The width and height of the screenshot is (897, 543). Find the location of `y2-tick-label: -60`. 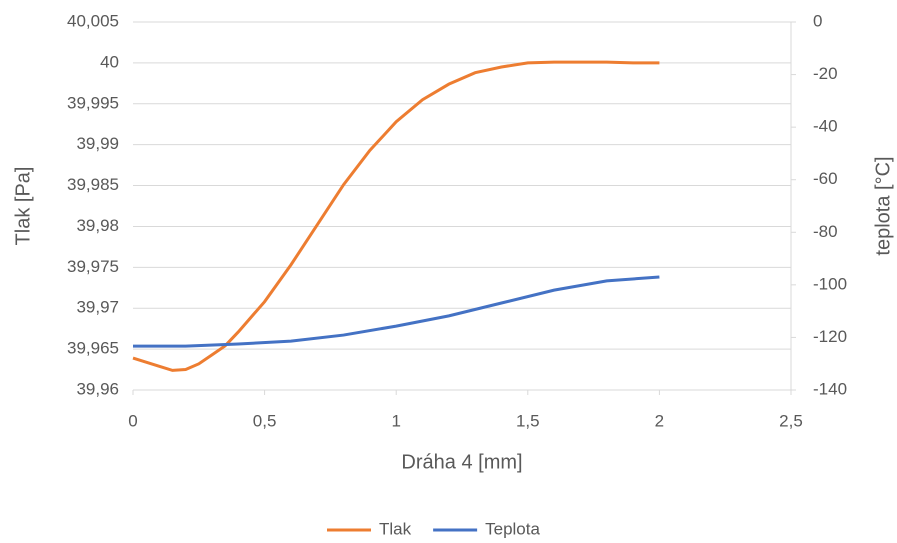

y2-tick-label: -60 is located at coordinates (825, 178).